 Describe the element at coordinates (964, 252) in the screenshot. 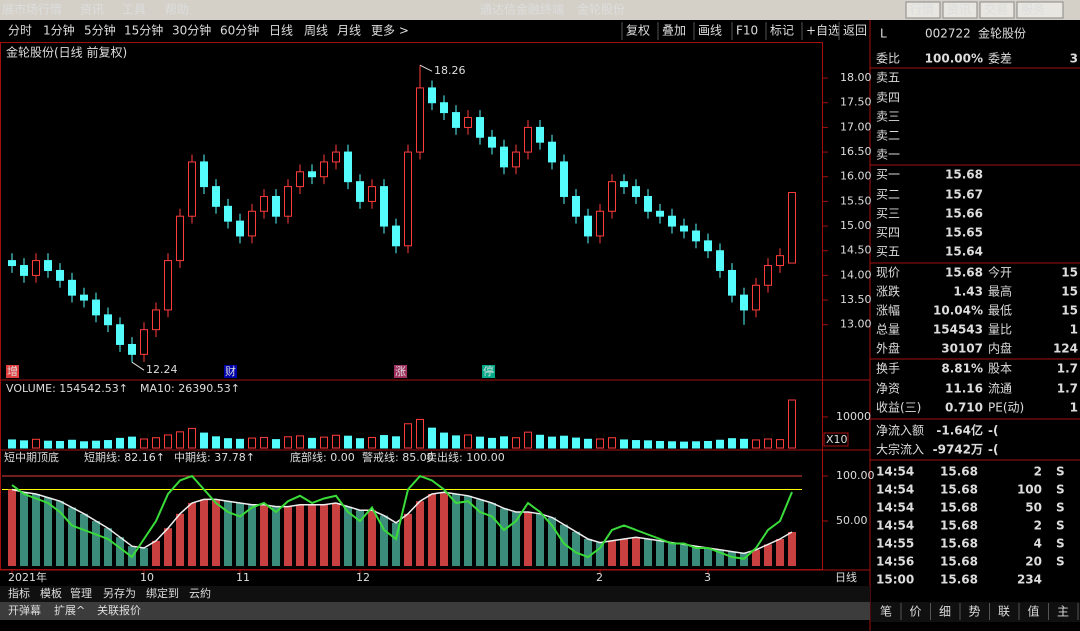

I see `quote-value: 15.64` at that location.